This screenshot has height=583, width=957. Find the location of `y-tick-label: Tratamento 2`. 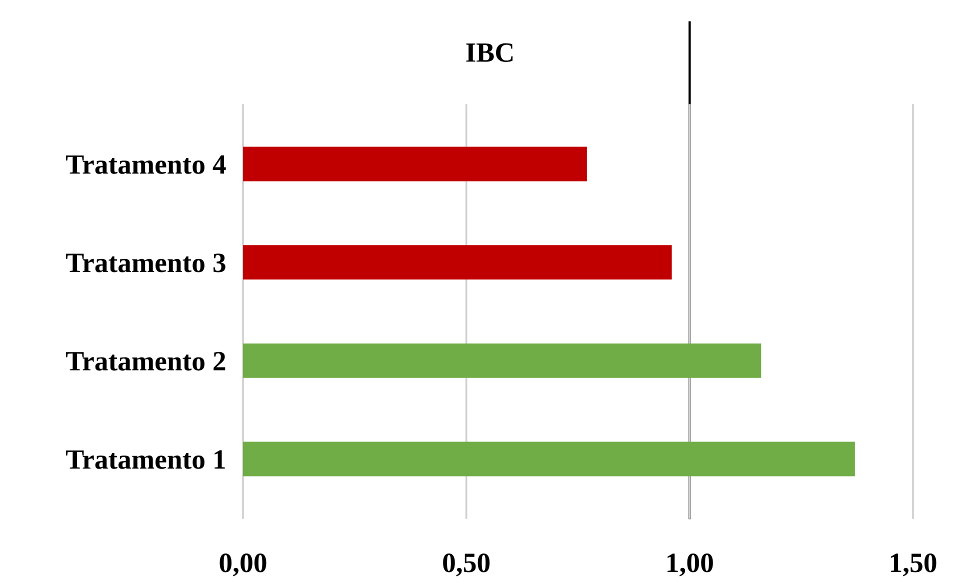

y-tick-label: Tratamento 2 is located at coordinates (146, 361).